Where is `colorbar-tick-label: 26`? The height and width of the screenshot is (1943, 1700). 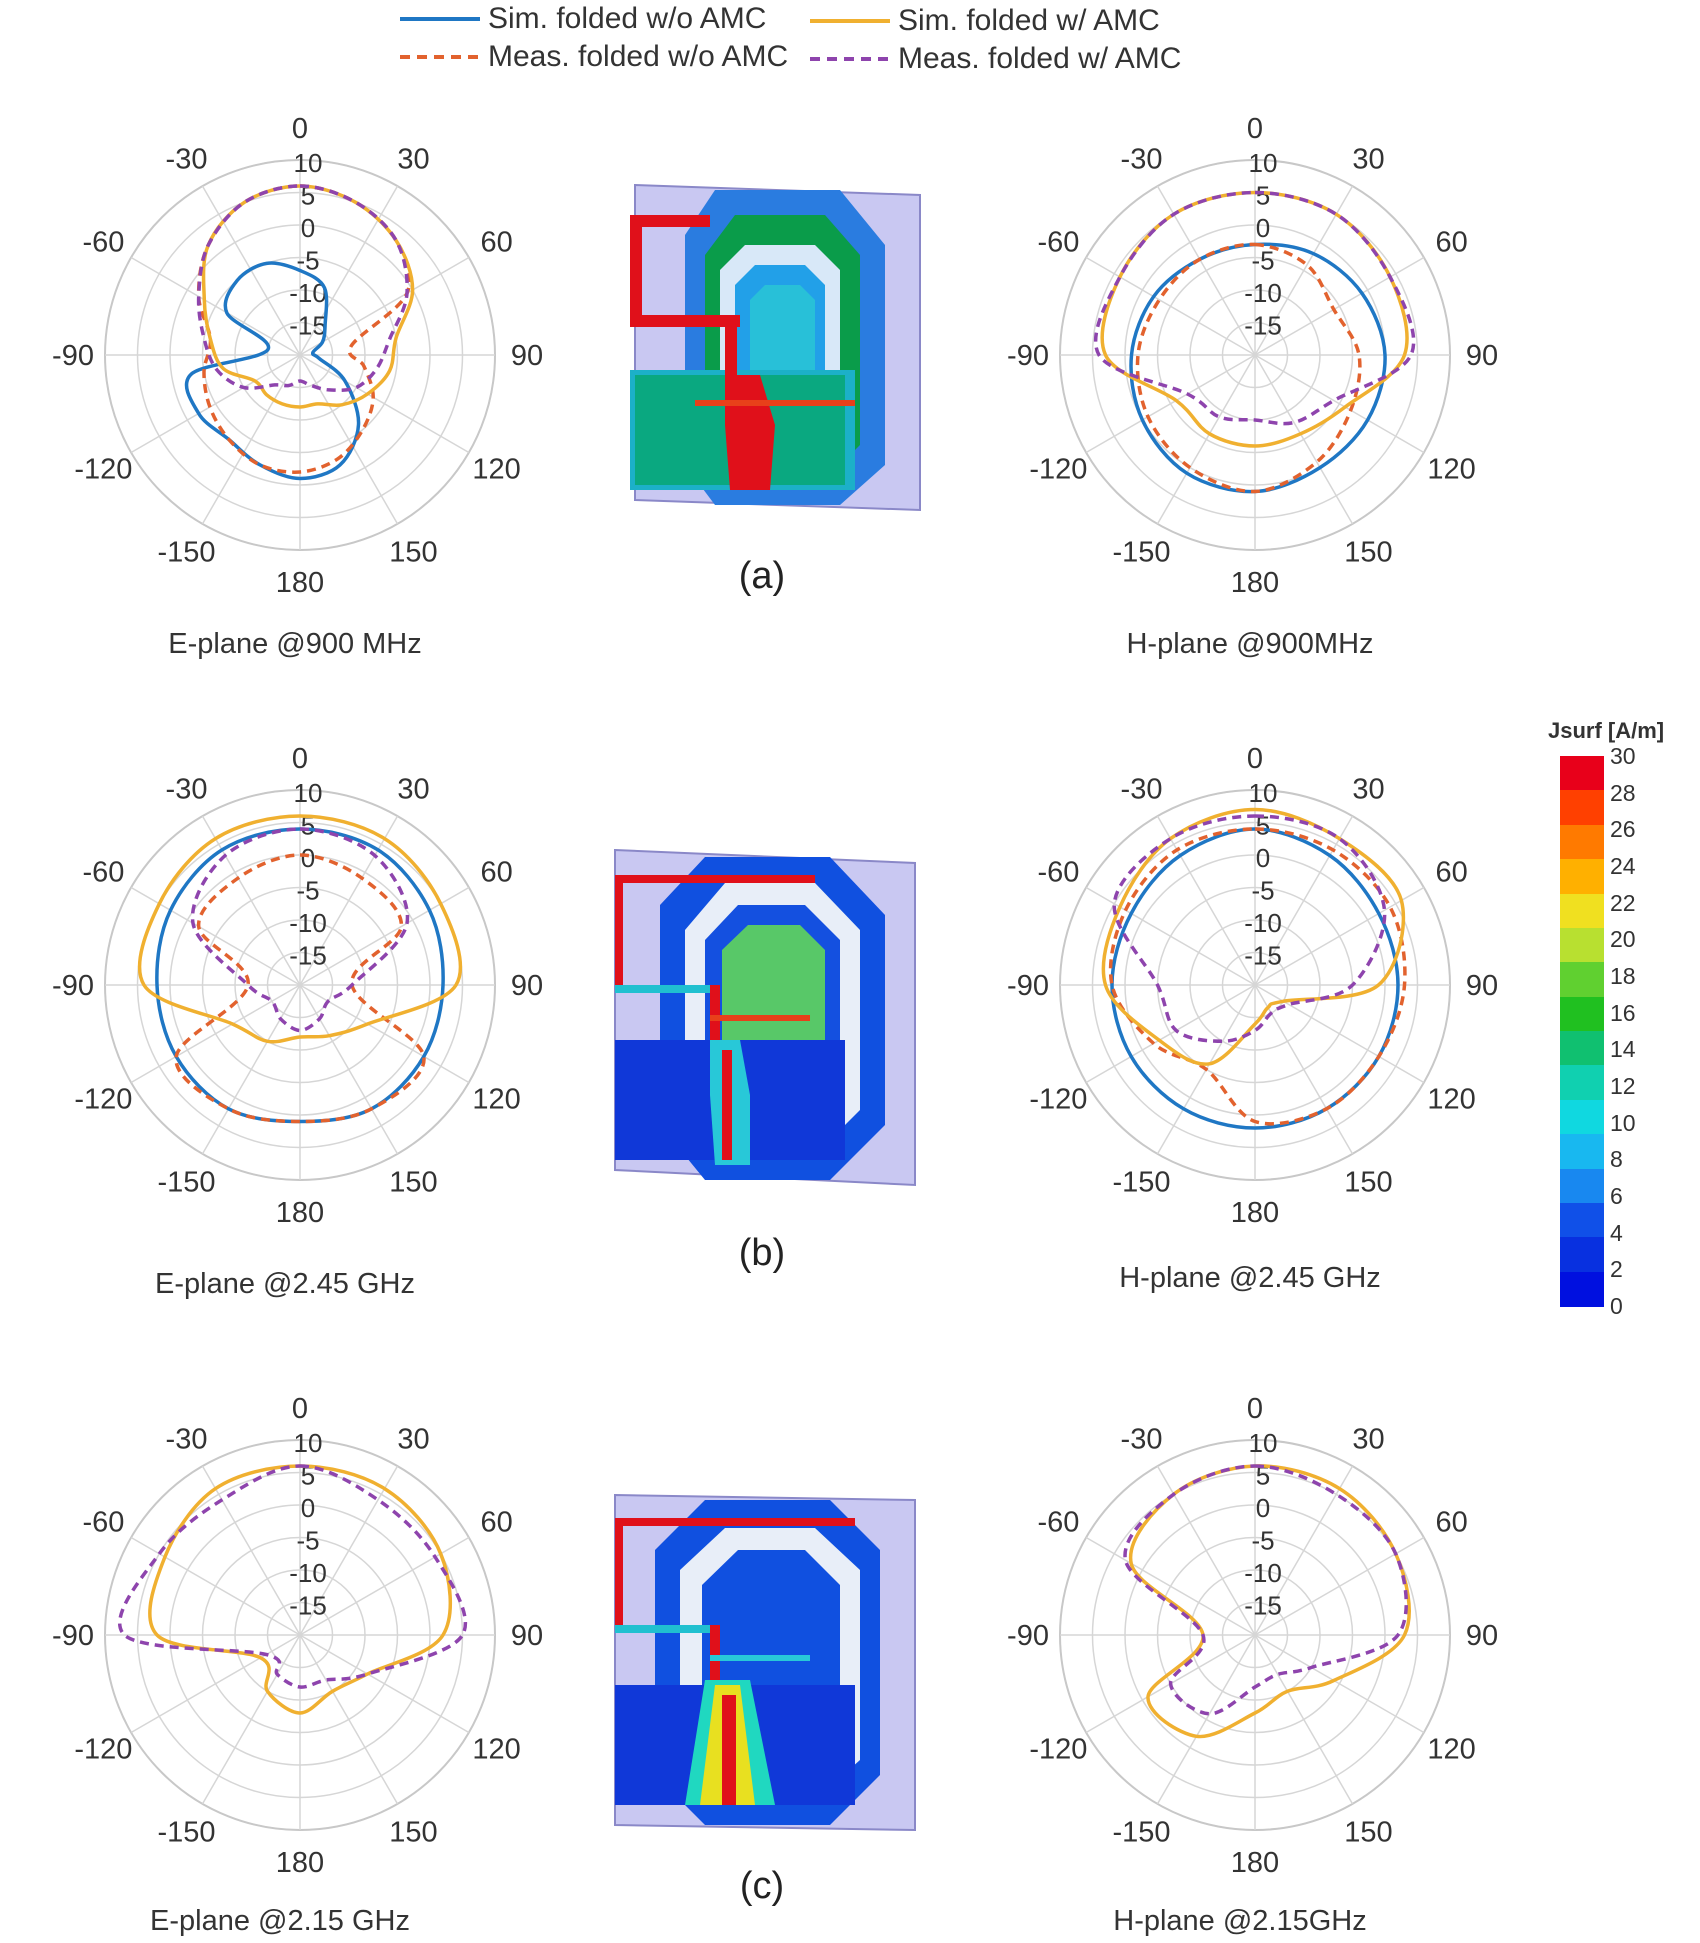
colorbar-tick-label: 26 is located at coordinates (1623, 829).